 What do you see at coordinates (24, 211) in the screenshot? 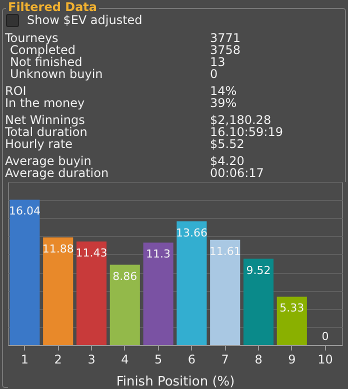
I see `data-label: 16.04` at bounding box center [24, 211].